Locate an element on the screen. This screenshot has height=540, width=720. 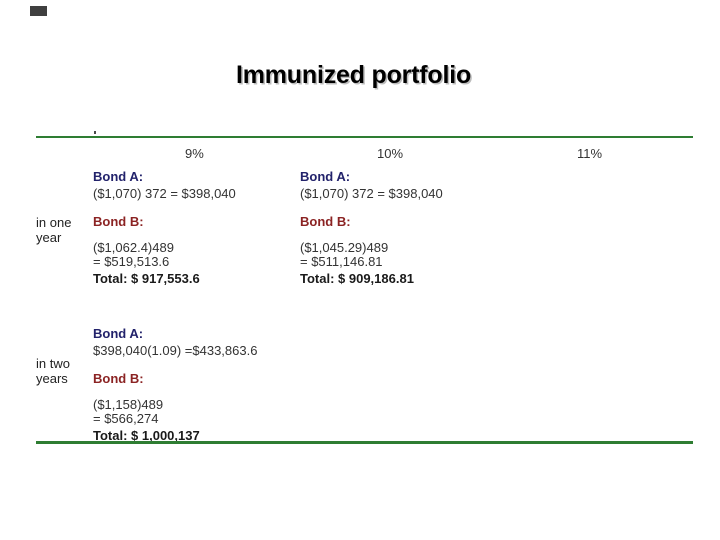
bond-b-calc-line1: ($1,045.29)489 is located at coordinates (344, 247).